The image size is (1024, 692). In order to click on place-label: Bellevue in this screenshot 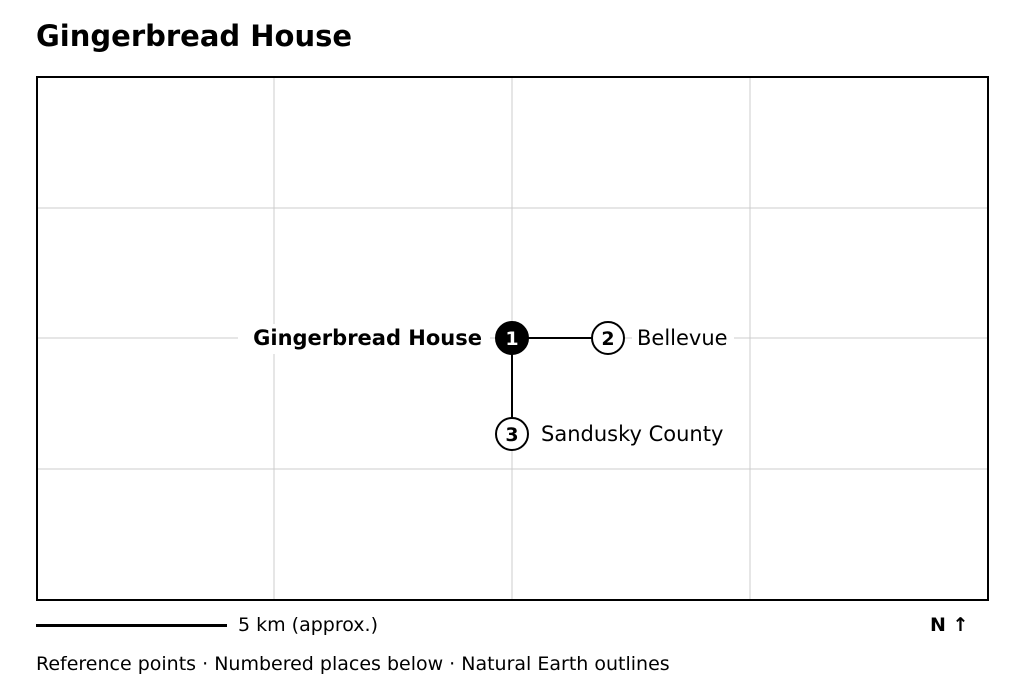, I will do `click(682, 338)`.